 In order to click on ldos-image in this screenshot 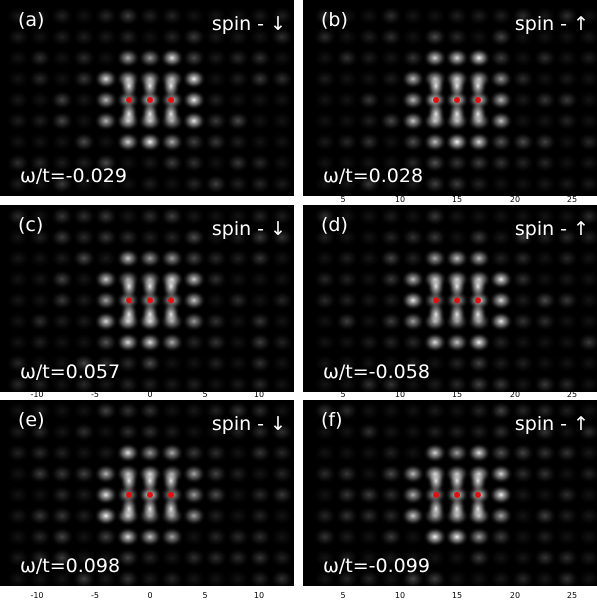, I will do `click(455, 493)`.